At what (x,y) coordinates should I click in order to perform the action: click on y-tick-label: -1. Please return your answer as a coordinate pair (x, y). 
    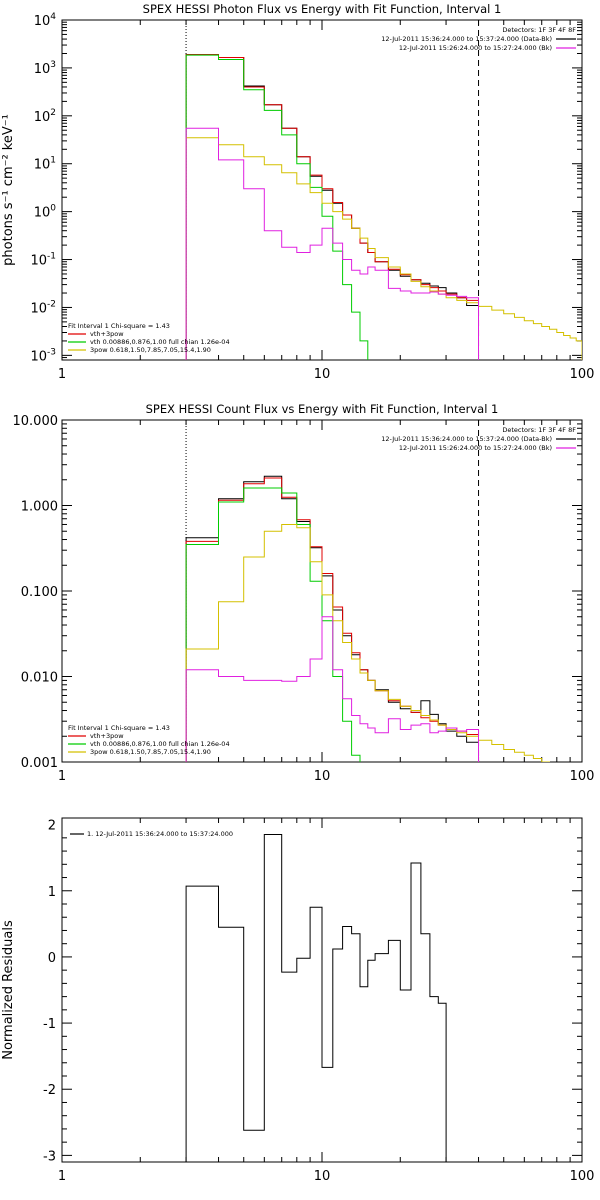
    Looking at the image, I should click on (49, 1024).